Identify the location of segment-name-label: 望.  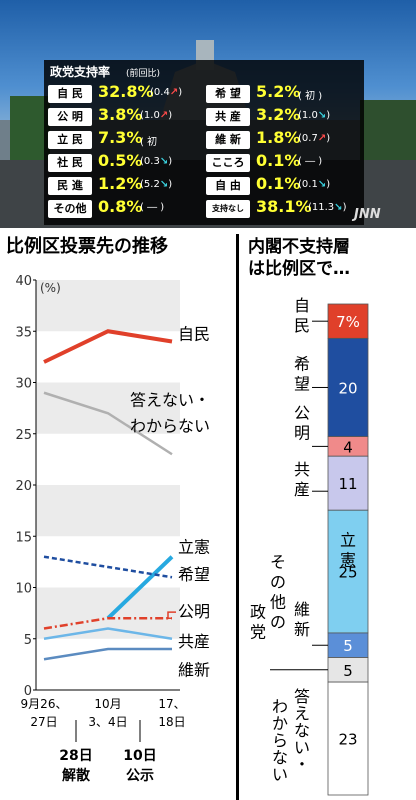
(302, 383).